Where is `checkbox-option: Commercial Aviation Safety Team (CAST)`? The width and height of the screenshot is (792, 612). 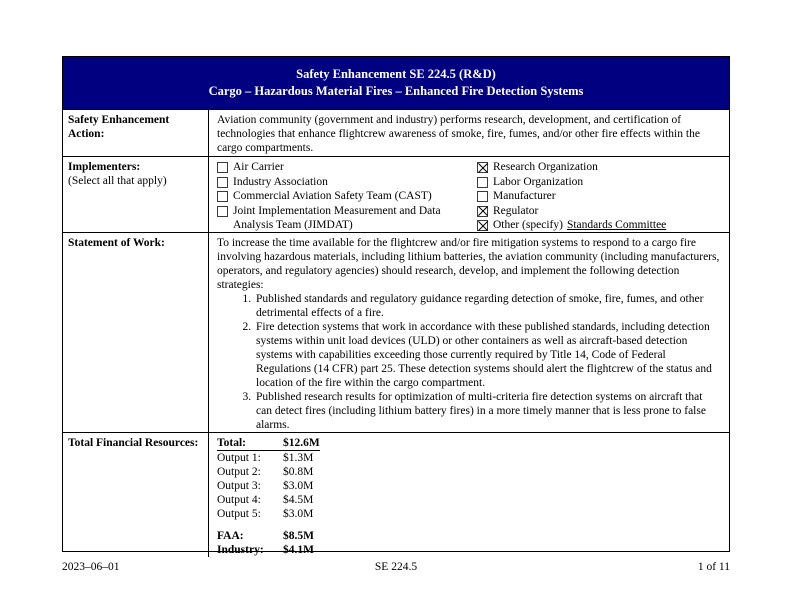 checkbox-option: Commercial Aviation Safety Team (CAST) is located at coordinates (347, 196).